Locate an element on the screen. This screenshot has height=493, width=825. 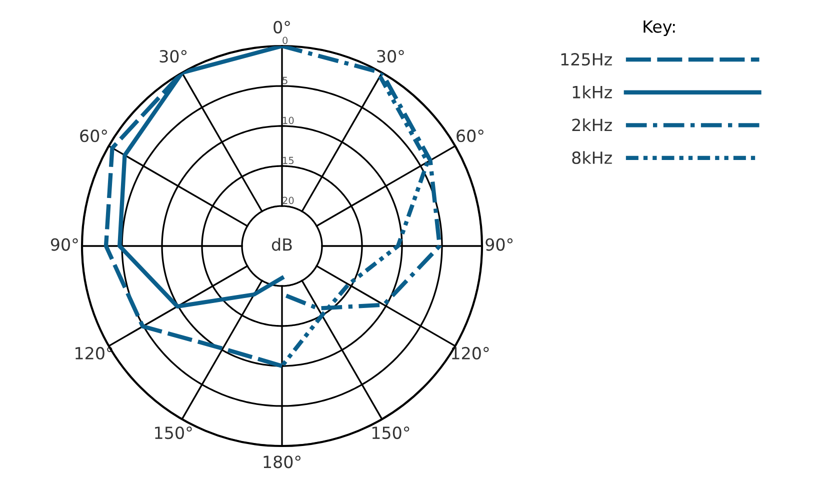
text: dB is located at coordinates (282, 244).